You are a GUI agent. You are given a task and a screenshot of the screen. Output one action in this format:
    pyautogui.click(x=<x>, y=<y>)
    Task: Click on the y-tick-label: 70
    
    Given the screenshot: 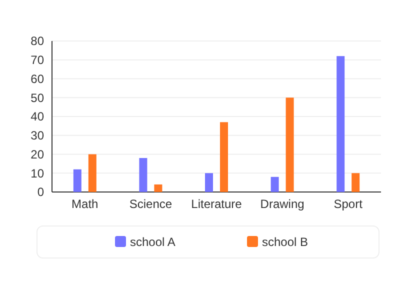 What is the action you would take?
    pyautogui.click(x=37, y=60)
    